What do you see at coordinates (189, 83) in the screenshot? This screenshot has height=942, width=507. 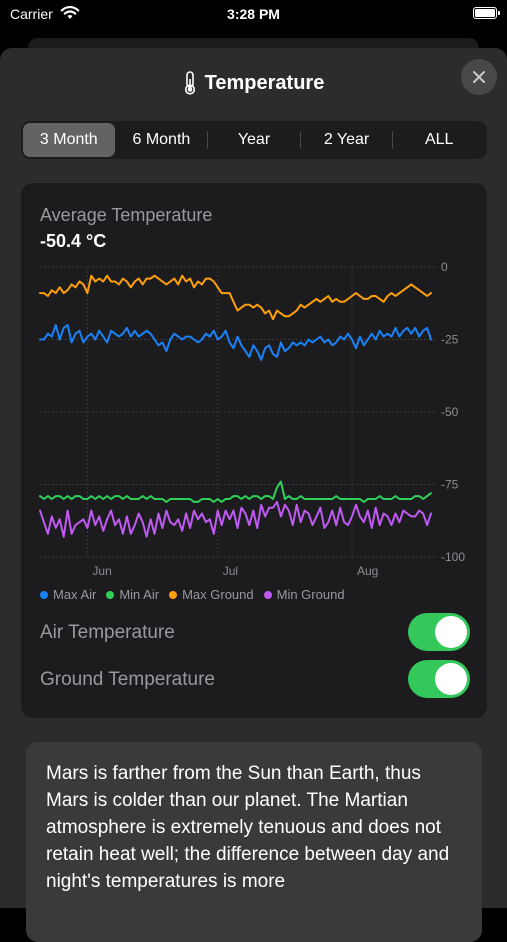 I see `thermometer-icon` at bounding box center [189, 83].